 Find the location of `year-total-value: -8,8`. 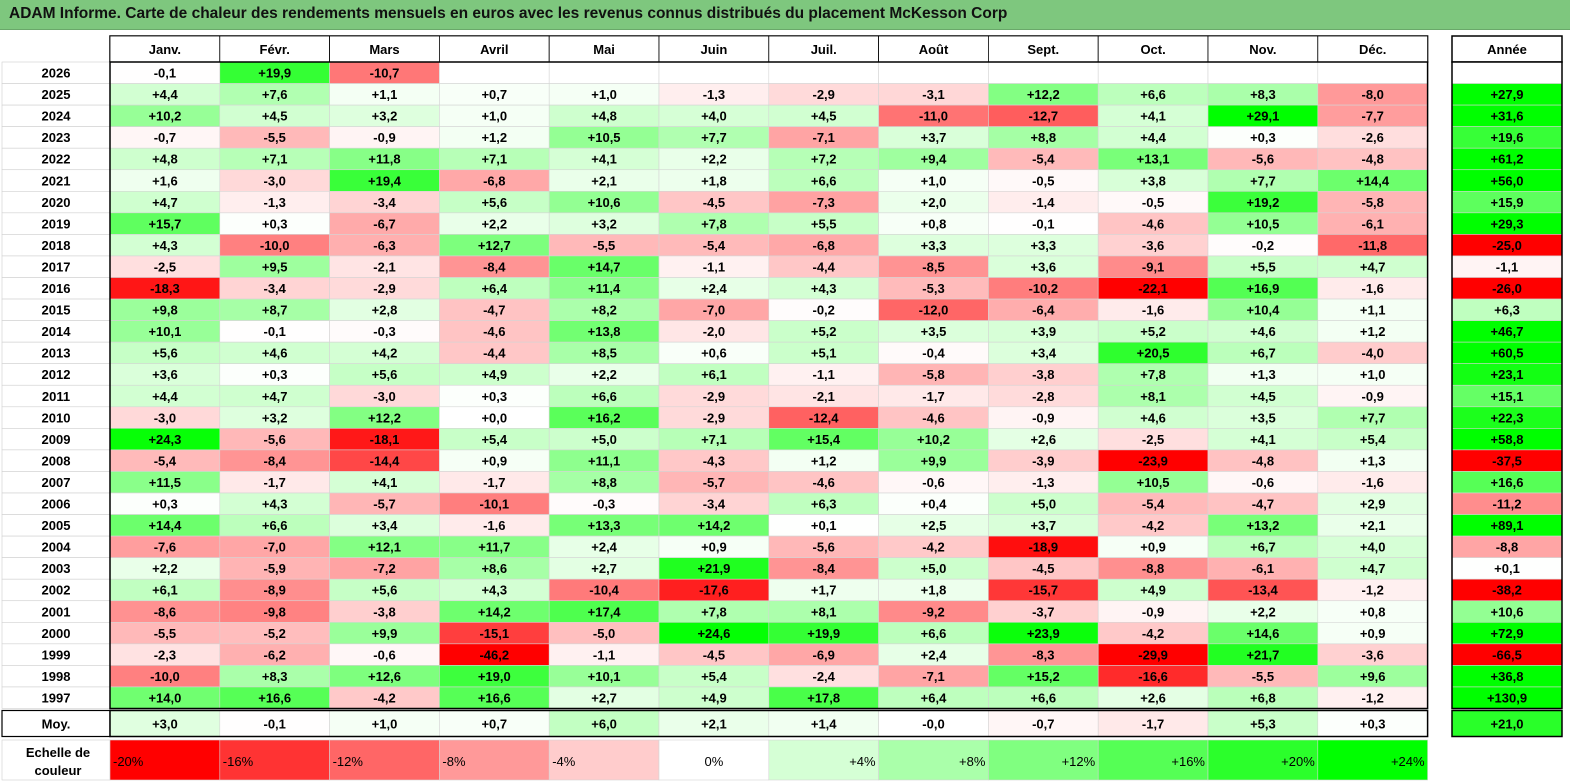

year-total-value: -8,8 is located at coordinates (1507, 547).